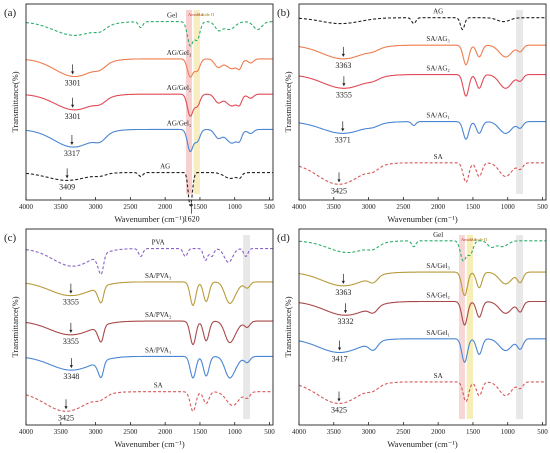  Describe the element at coordinates (438, 266) in the screenshot. I see `series-label: SA/Gel₃` at that location.